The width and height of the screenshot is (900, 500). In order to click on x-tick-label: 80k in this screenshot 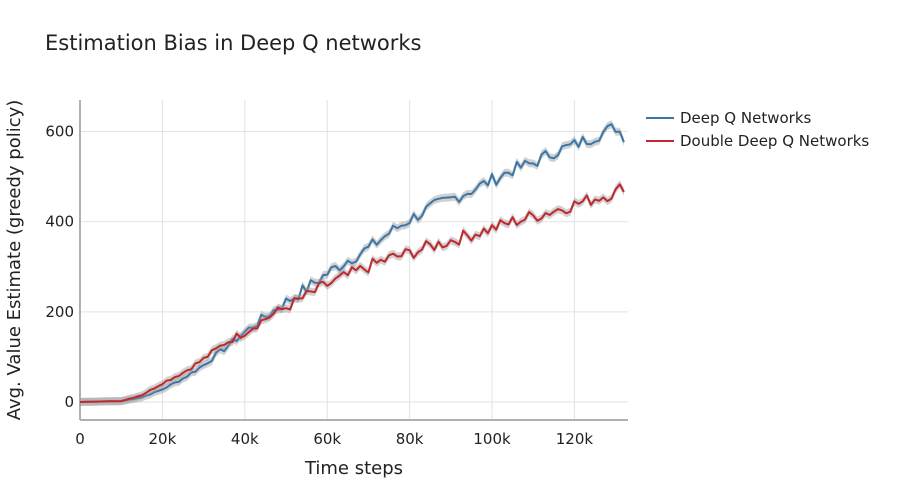, I will do `click(410, 439)`.